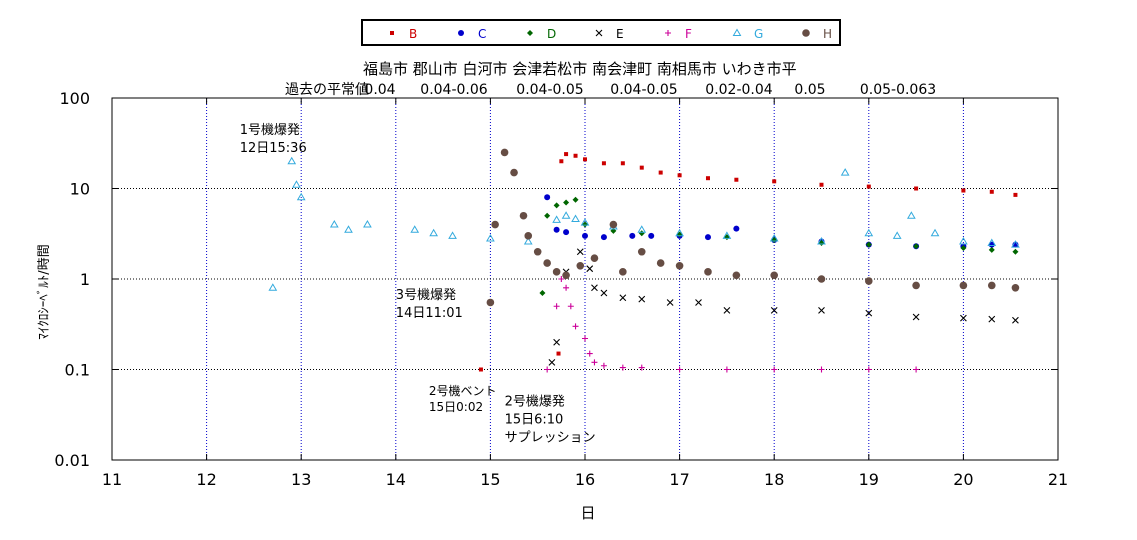  Describe the element at coordinates (779, 246) in the screenshot. I see `series-D` at that location.